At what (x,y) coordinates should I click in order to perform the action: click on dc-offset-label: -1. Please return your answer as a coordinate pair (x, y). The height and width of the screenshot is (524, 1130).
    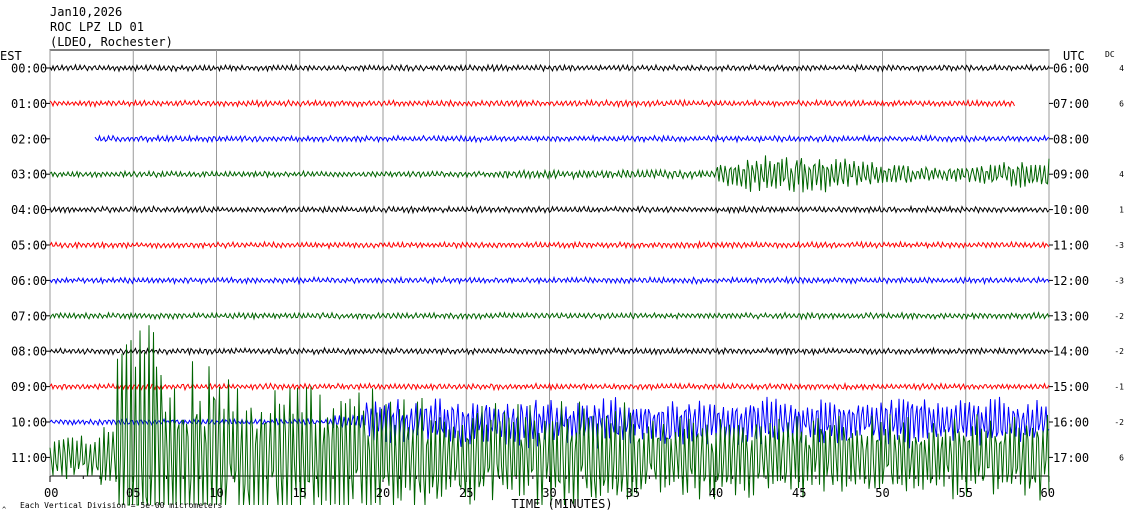
    Looking at the image, I should click on (1119, 387).